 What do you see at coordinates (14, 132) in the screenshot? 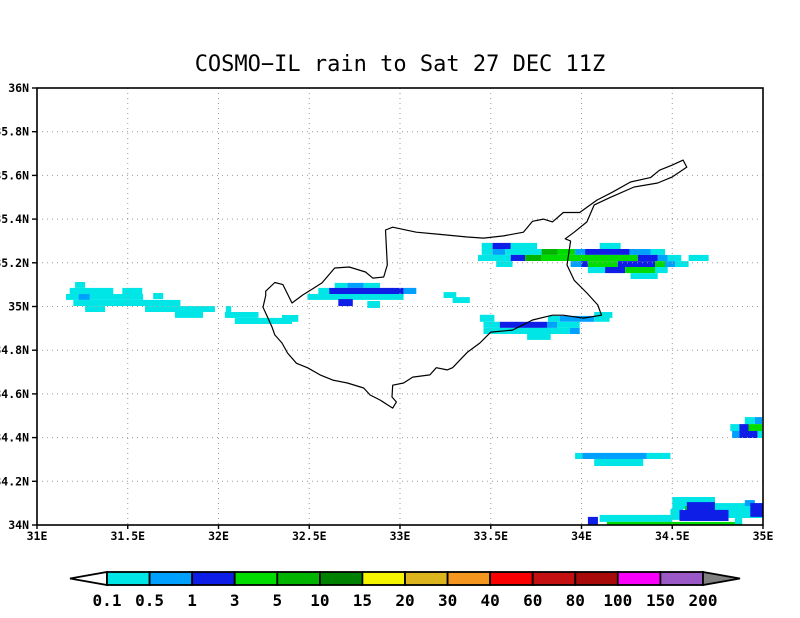
I see `y-axis-label: 35.8N` at bounding box center [14, 132].